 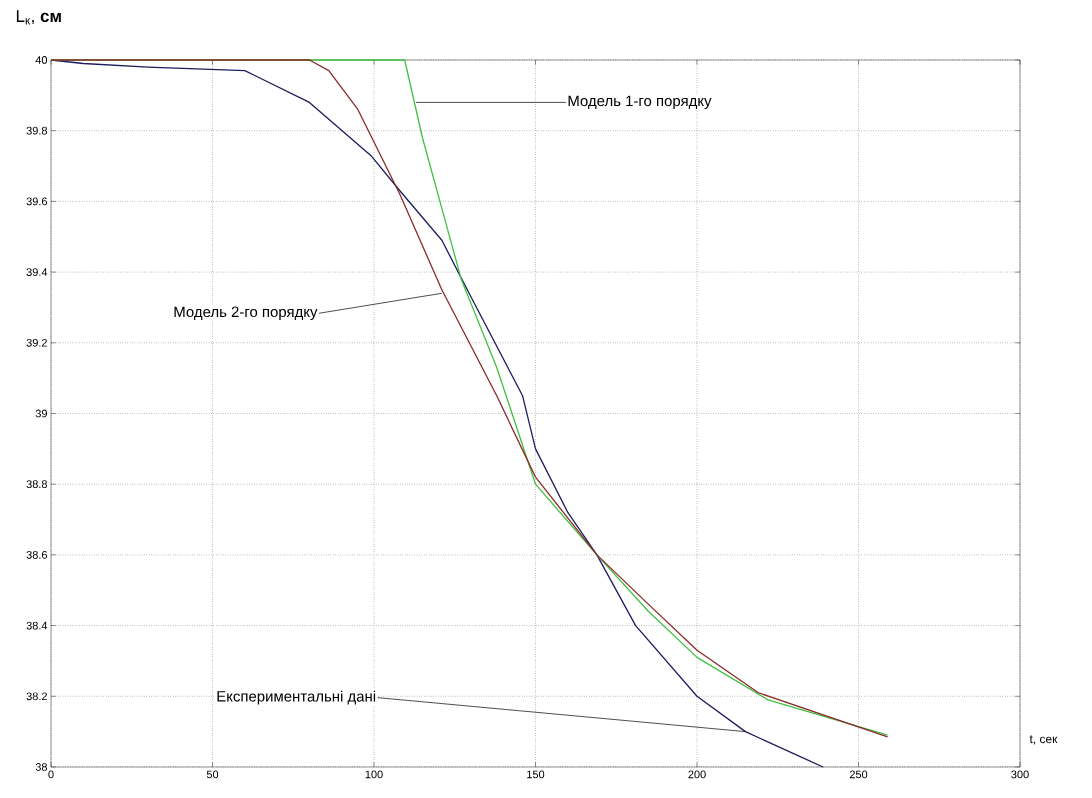 I want to click on y-tick-label: 39.6, so click(x=36, y=201).